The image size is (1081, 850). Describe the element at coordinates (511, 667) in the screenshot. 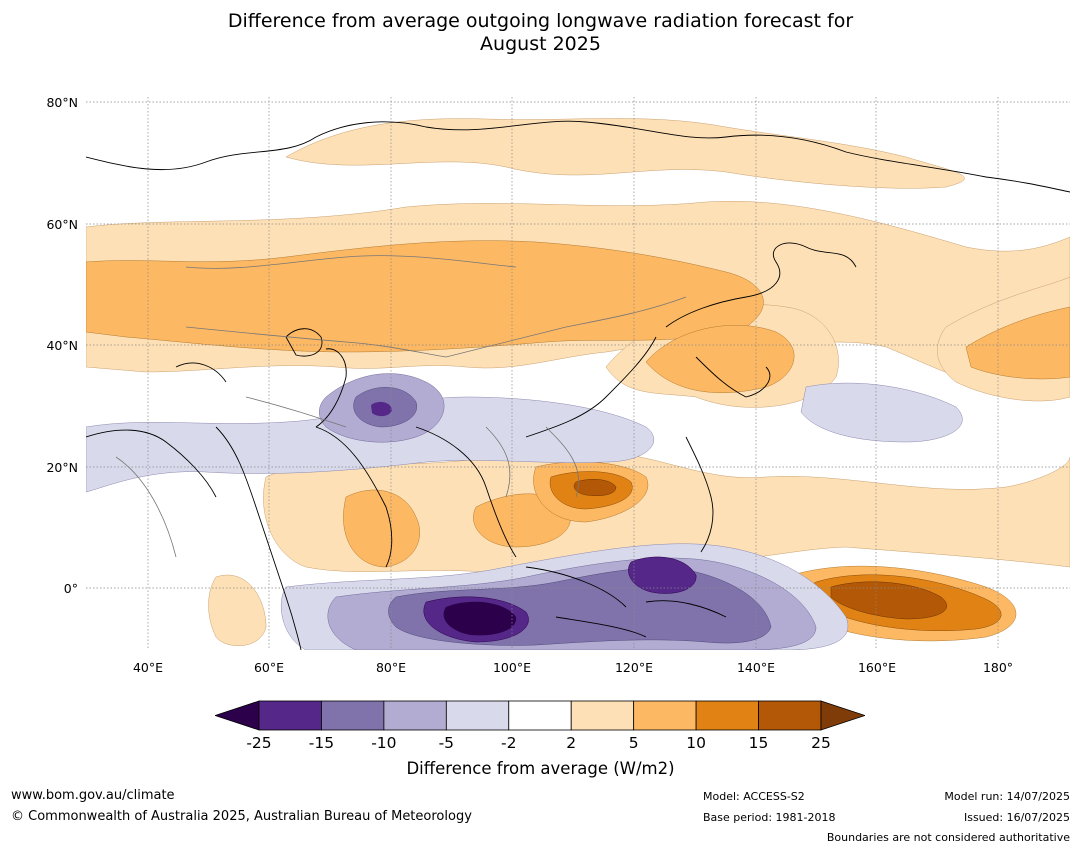

I see `lon-tick-100e: 100°E` at that location.